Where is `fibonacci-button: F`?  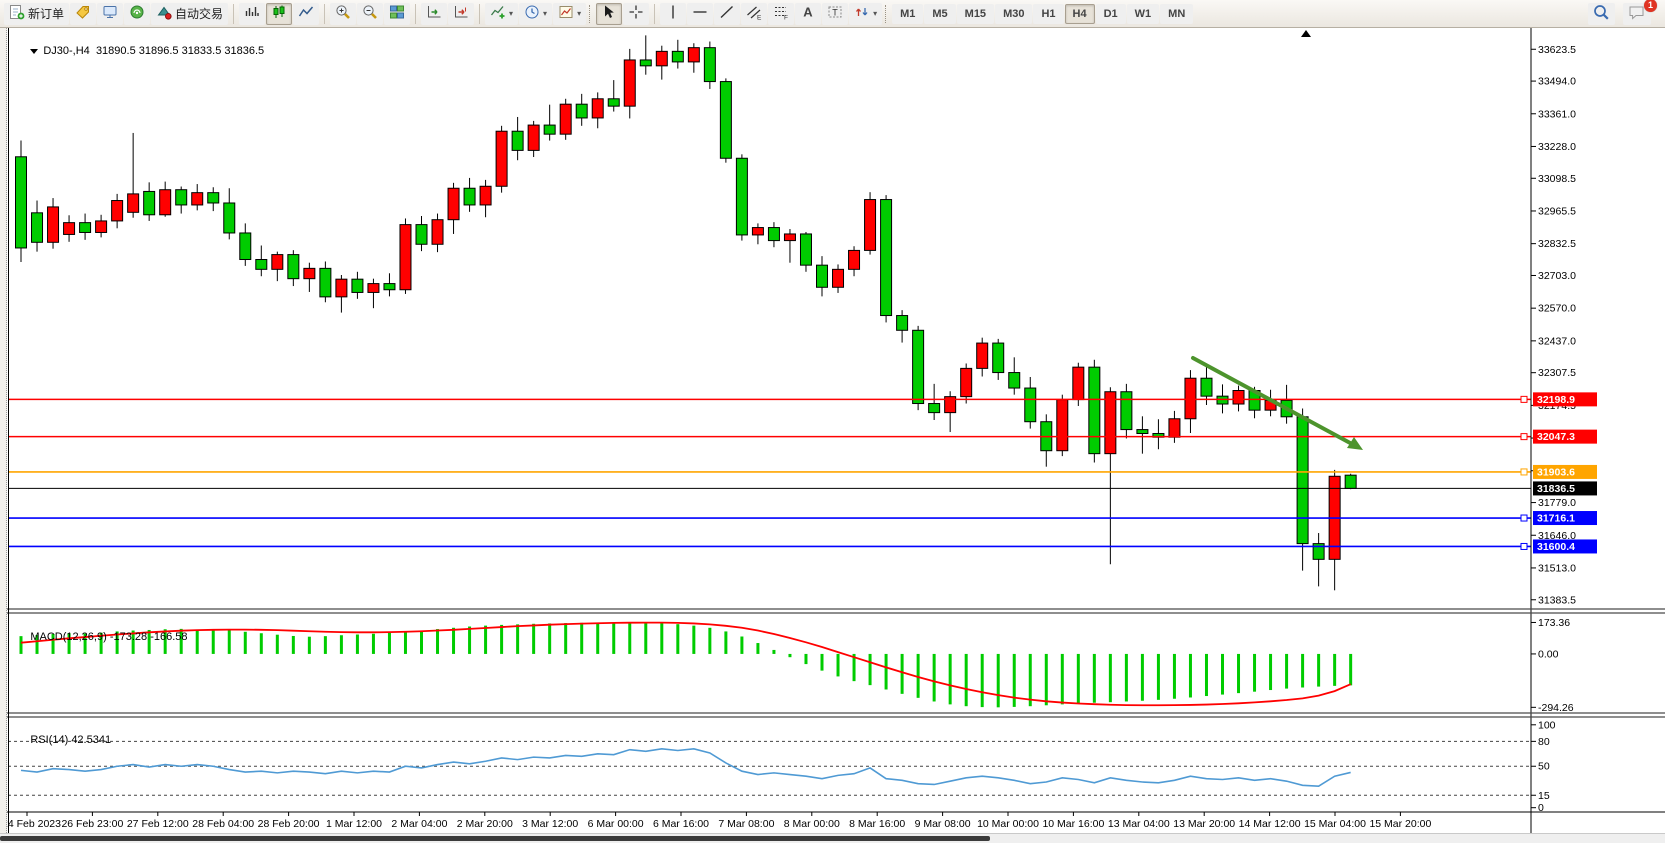
fibonacci-button: F is located at coordinates (781, 13).